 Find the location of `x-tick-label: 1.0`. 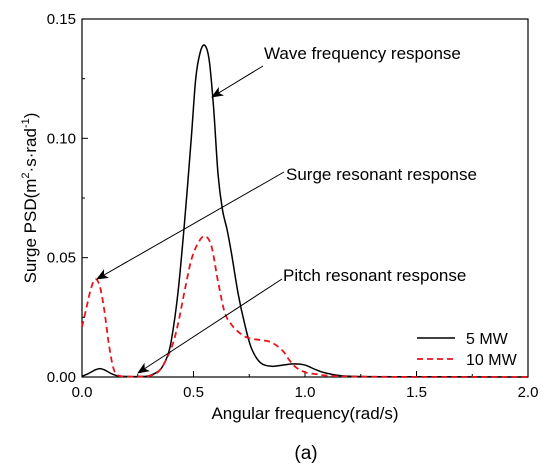

x-tick-label: 1.0 is located at coordinates (305, 392).